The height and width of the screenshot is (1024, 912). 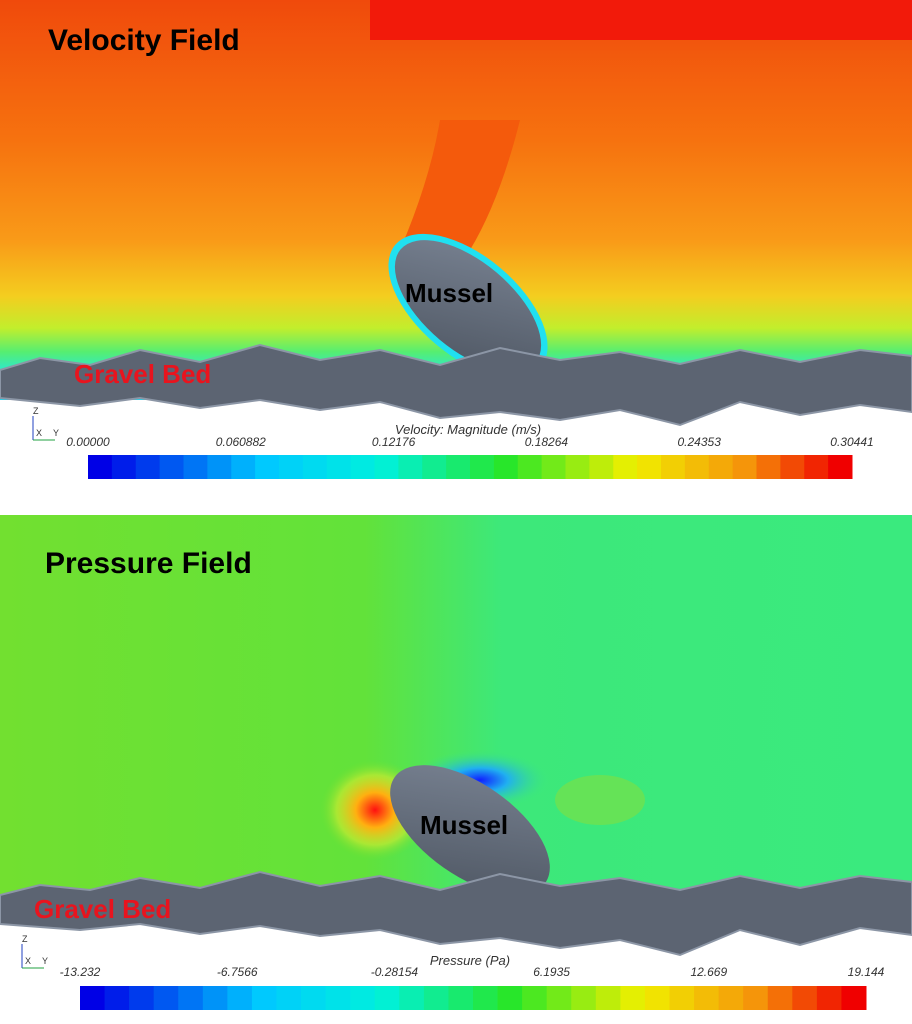 I want to click on panel-title: Velocity Field, so click(x=144, y=40).